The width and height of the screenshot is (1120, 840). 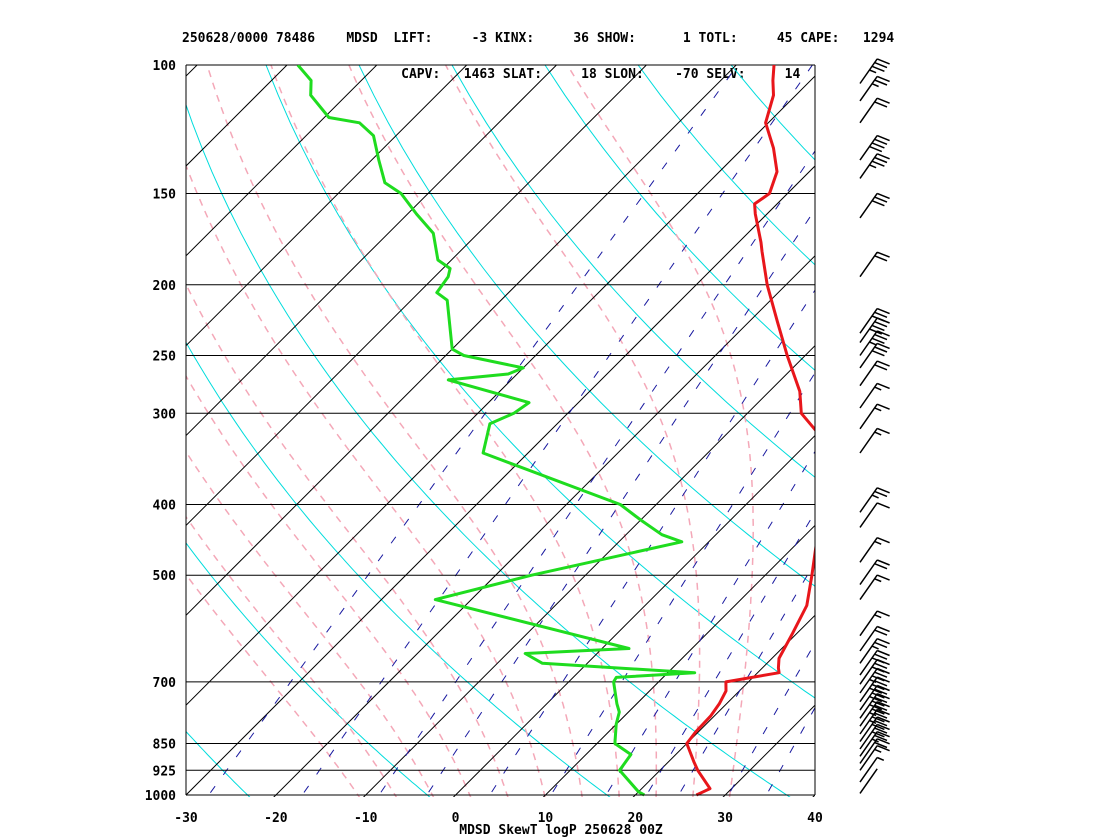 I want to click on x-tick-label: 20, so click(x=635, y=818).